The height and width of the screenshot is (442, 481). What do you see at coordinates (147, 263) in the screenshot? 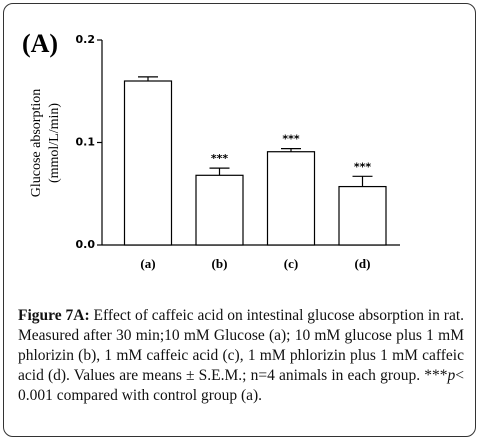
I see `x-tick-label: (a)` at bounding box center [147, 263].